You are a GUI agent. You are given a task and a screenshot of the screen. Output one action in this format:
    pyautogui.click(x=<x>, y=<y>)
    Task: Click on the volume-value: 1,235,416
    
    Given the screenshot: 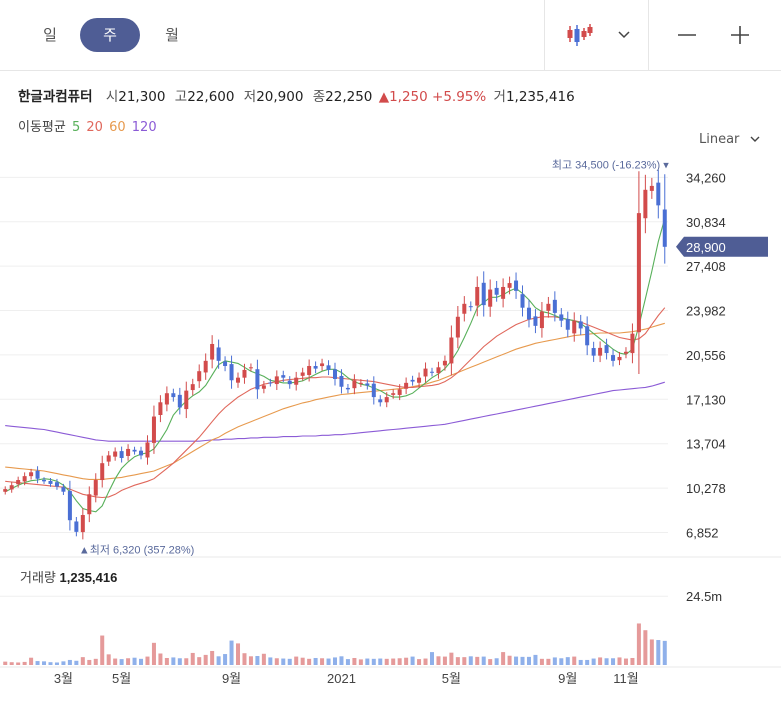 What is the action you would take?
    pyautogui.click(x=540, y=97)
    